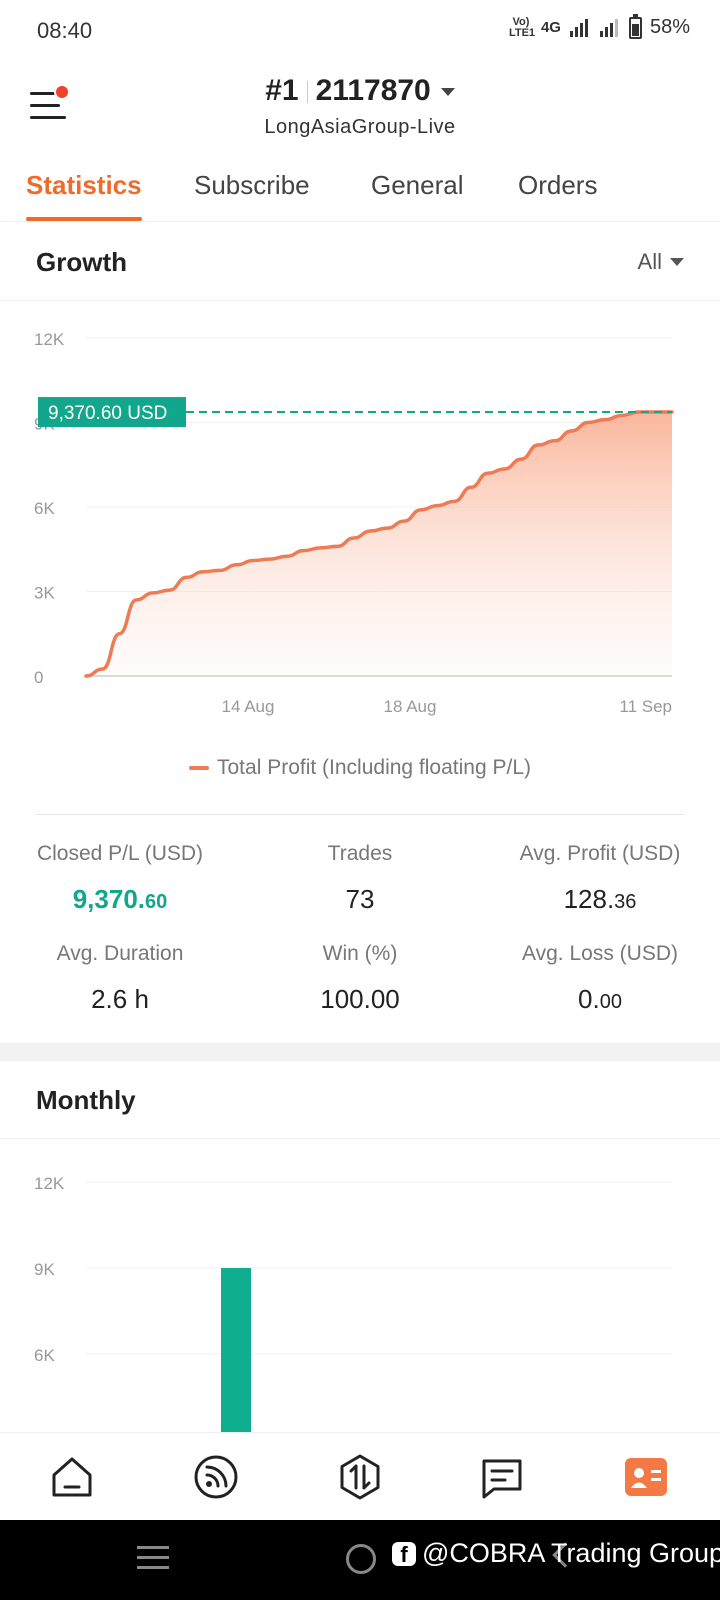 The image size is (720, 1600). I want to click on stat-label: Win (%), so click(360, 953).